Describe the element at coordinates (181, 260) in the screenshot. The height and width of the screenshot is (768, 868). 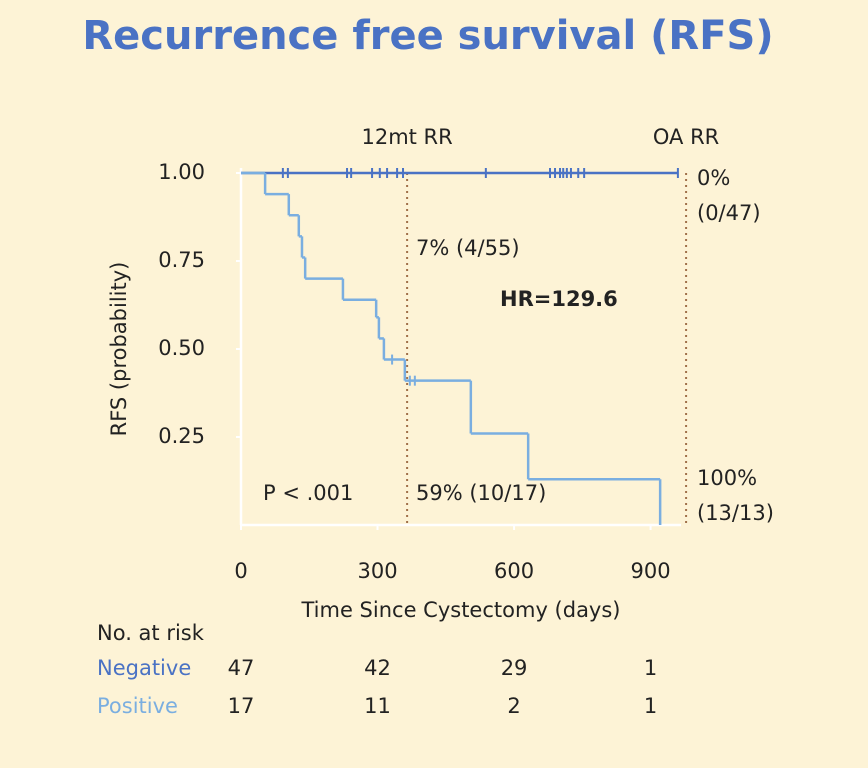
I see `y-tick-label: 0.75` at that location.